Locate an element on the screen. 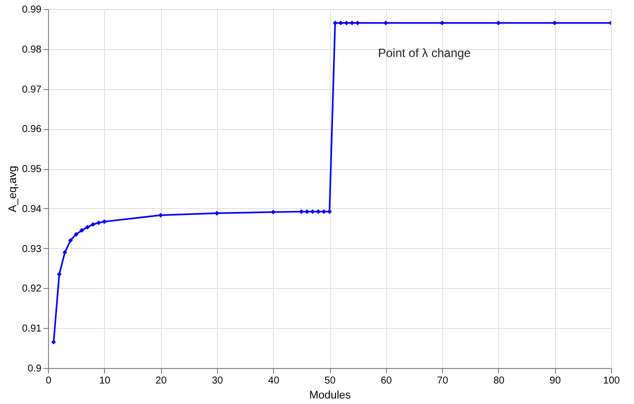 This screenshot has height=404, width=634. y-tick-label: 0.99 is located at coordinates (32, 10).